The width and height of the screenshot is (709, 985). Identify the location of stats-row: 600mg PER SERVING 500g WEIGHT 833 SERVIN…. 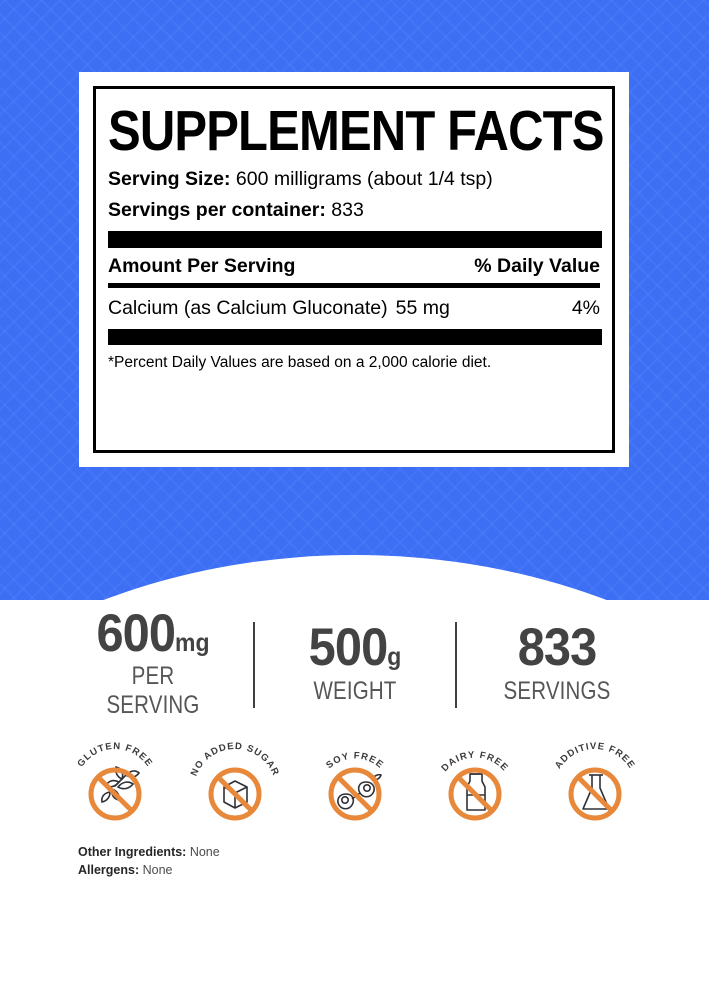
(354, 661).